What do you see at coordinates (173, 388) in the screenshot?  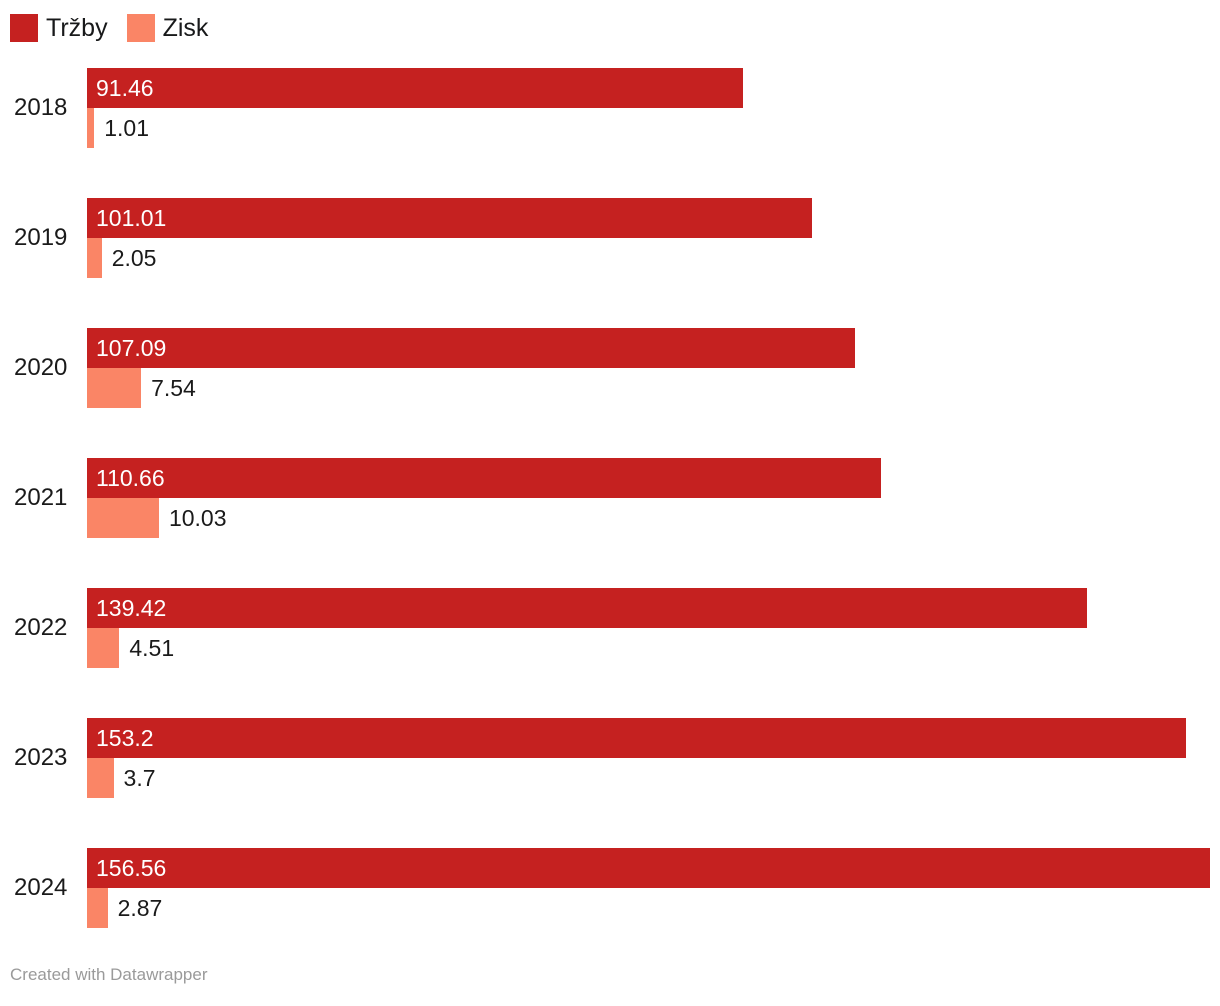 I see `zisk-value-label: 7.54` at bounding box center [173, 388].